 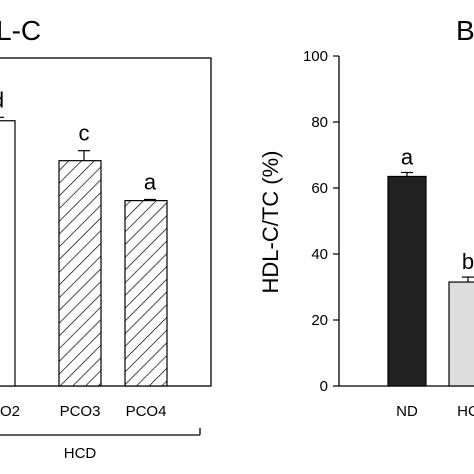 What do you see at coordinates (319, 188) in the screenshot?
I see `right-y-tick-label-3: 60` at bounding box center [319, 188].